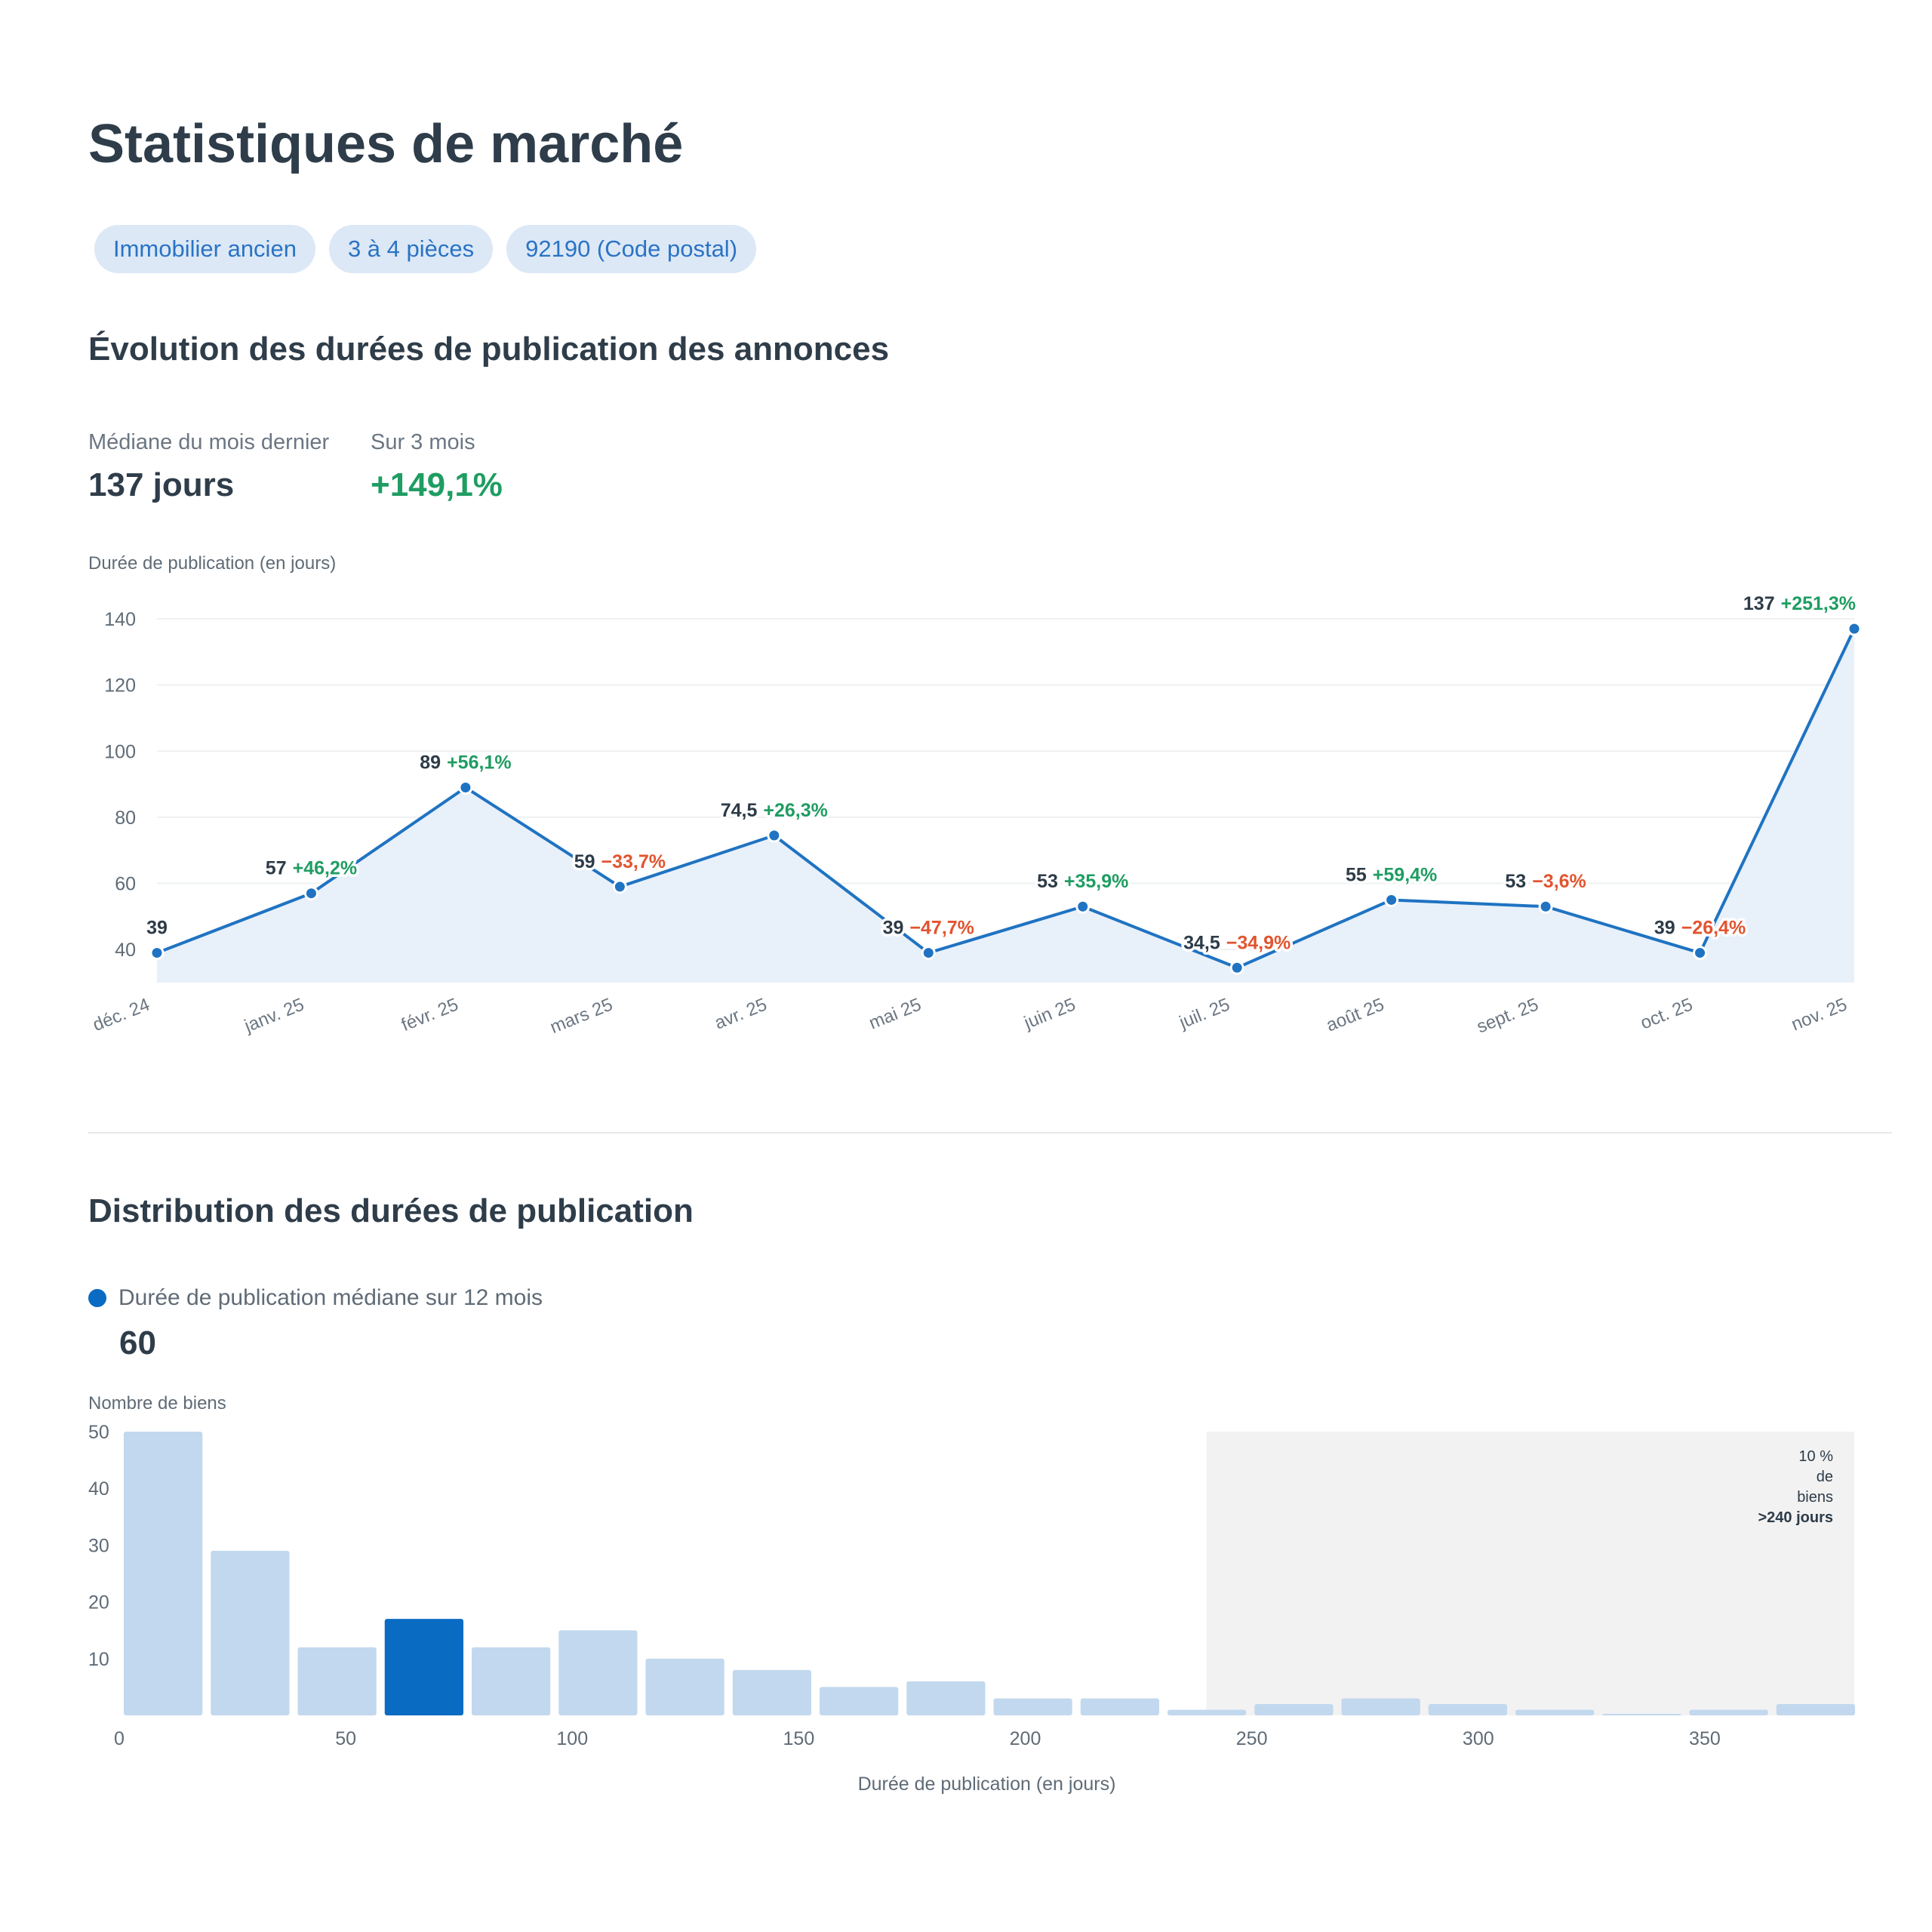 The height and width of the screenshot is (1932, 1932). I want to click on histogram-x-tick: 0, so click(119, 1738).